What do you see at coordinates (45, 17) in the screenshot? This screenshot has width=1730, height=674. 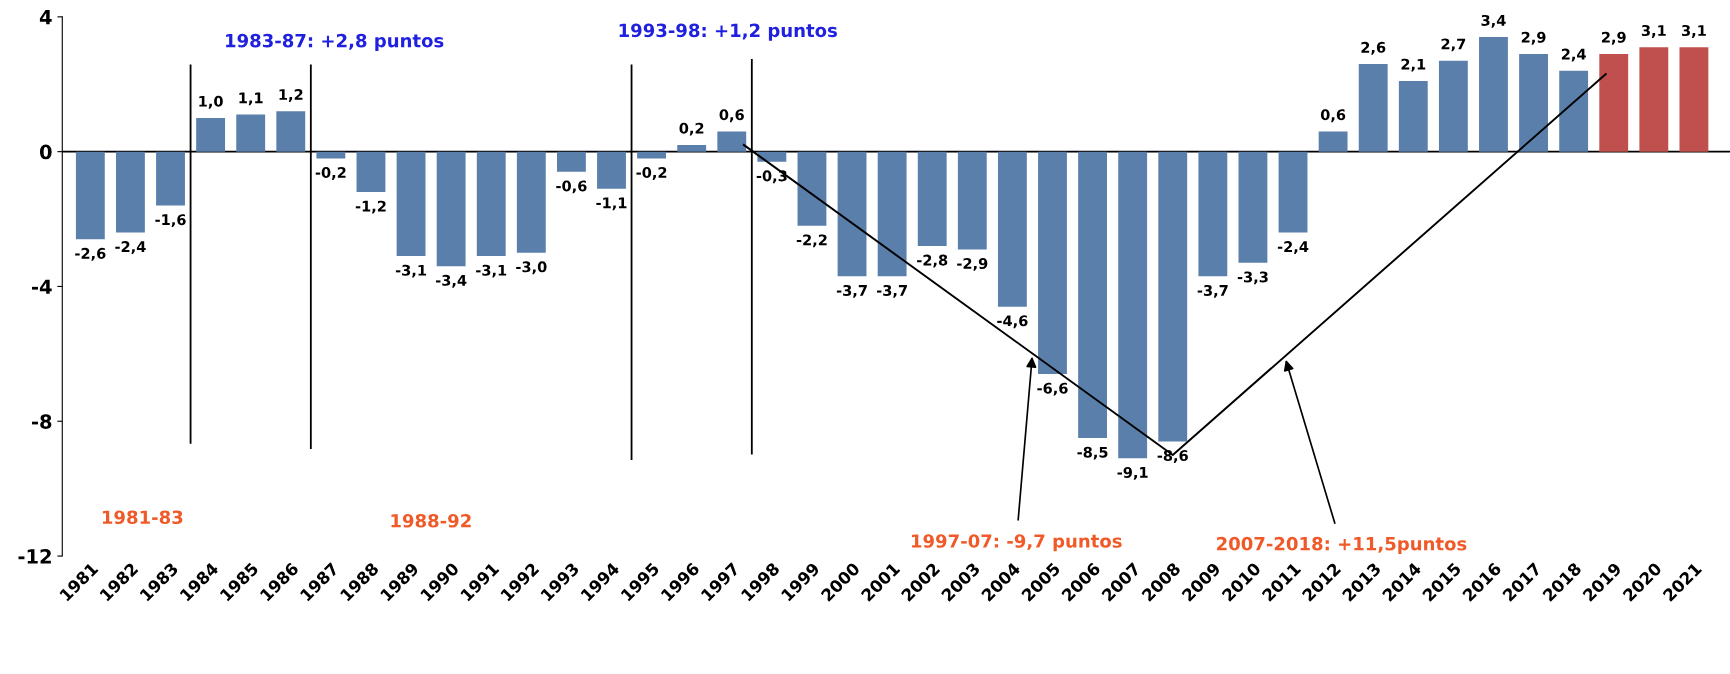 I see `y-tick-label: 4` at bounding box center [45, 17].